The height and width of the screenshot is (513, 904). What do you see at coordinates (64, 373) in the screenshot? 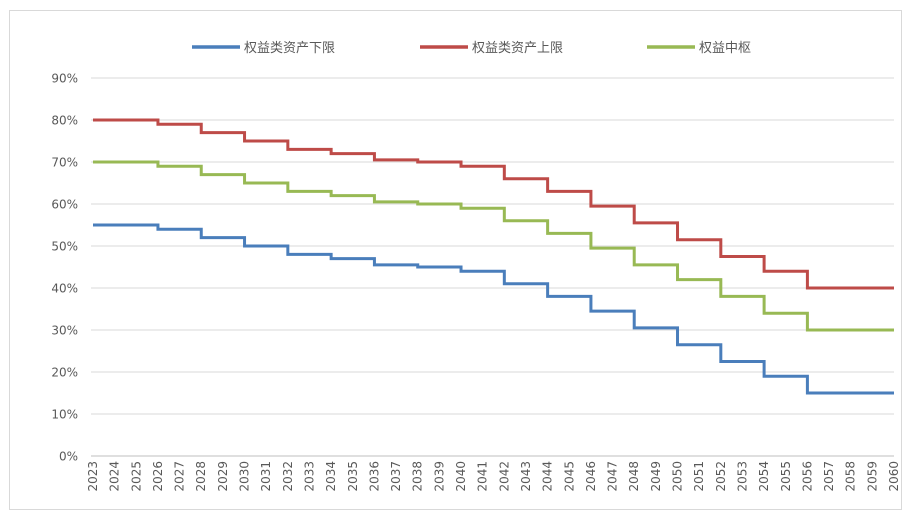
I see `y-tick-label: 20%` at bounding box center [64, 373].